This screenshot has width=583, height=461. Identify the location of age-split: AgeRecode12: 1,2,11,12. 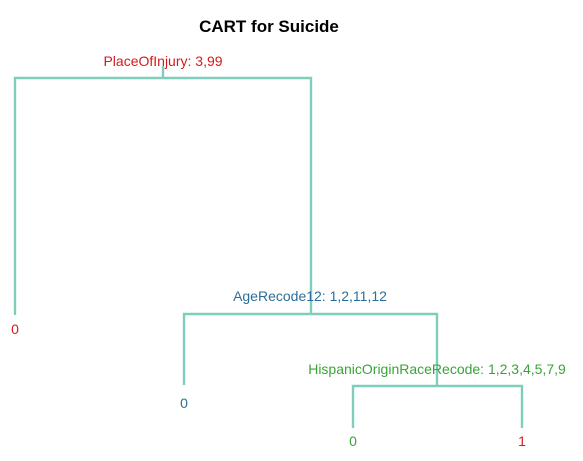
(310, 336).